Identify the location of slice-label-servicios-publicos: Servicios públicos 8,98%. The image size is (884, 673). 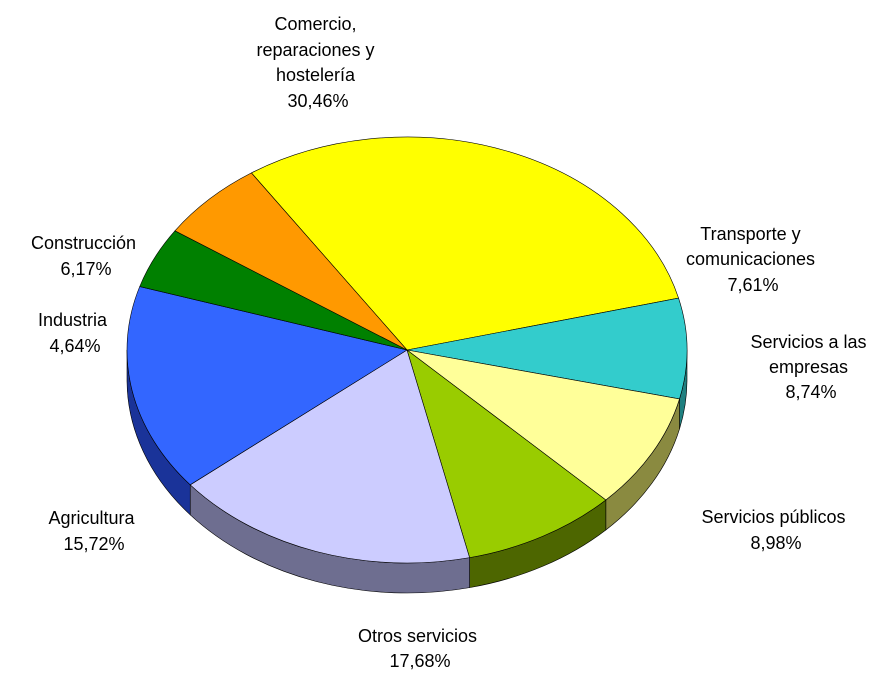
(775, 530).